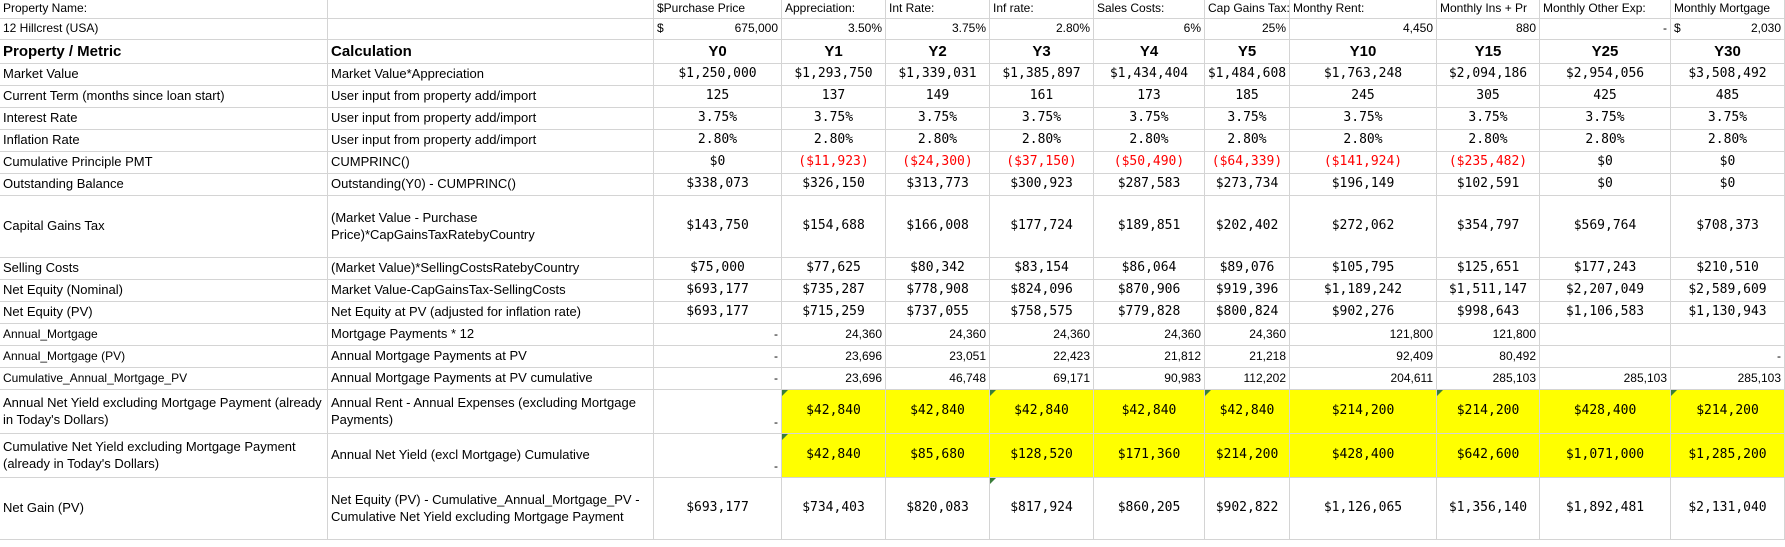 Image resolution: width=1785 pixels, height=547 pixels. Describe the element at coordinates (491, 9) in the screenshot. I see `header-cell` at that location.